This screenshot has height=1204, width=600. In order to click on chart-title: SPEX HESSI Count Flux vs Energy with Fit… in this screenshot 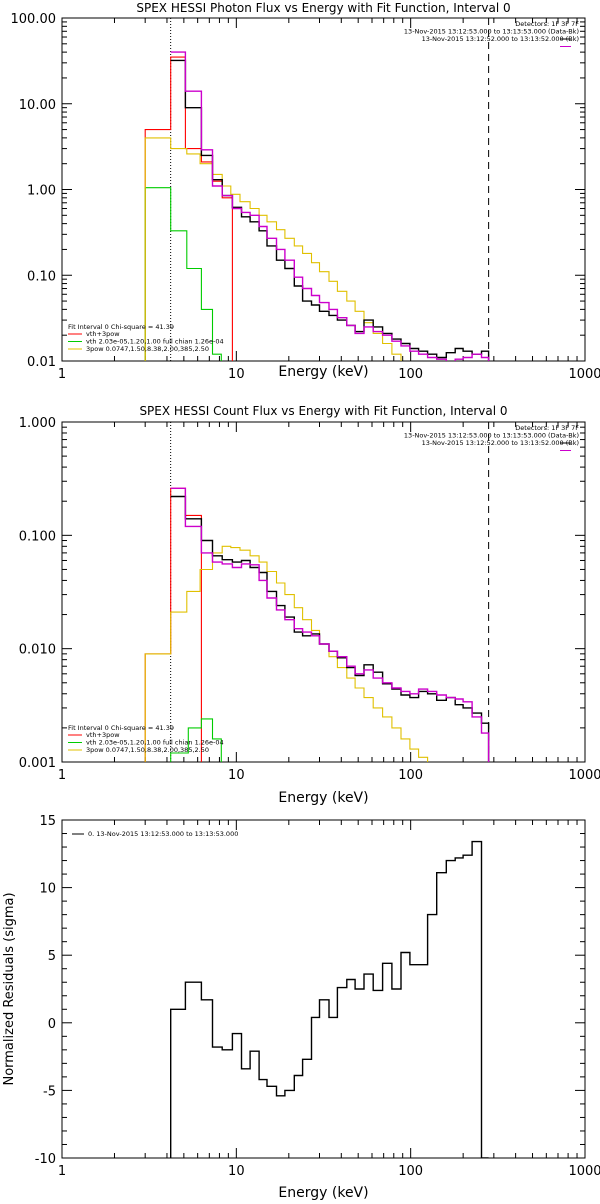, I will do `click(323, 411)`.